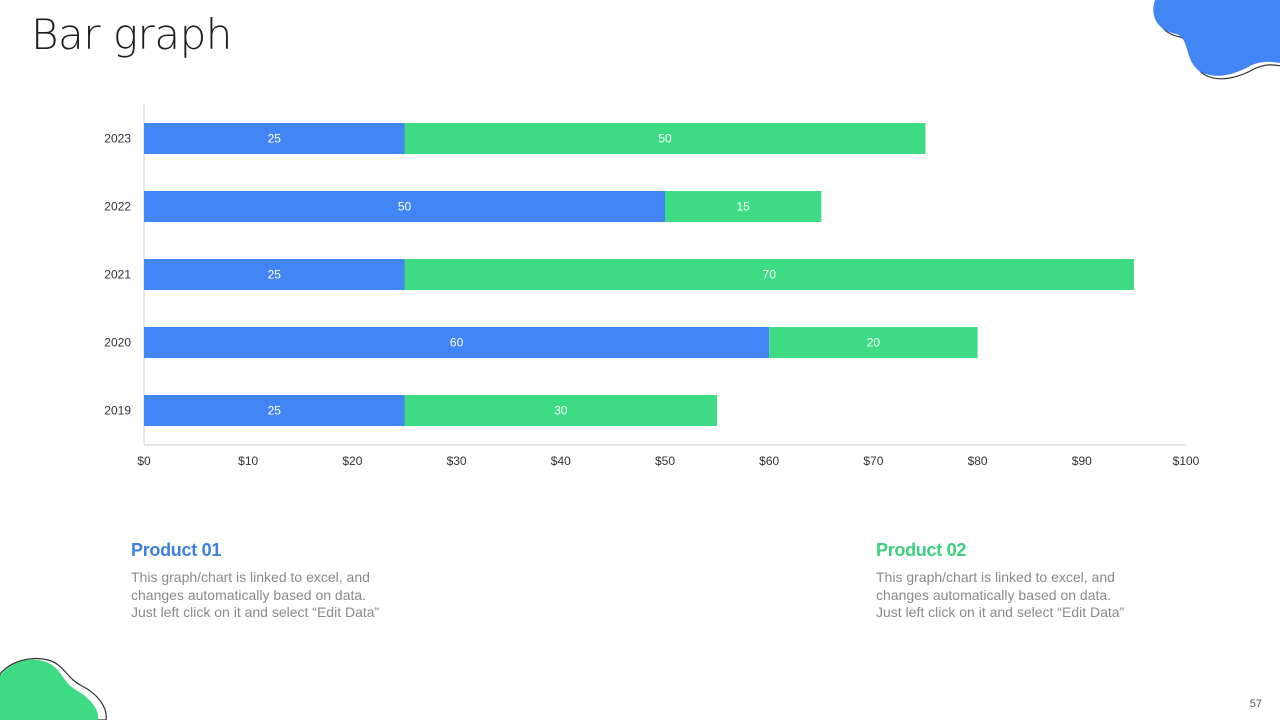 The image size is (1280, 720). What do you see at coordinates (53, 688) in the screenshot?
I see `decorative-green-blob` at bounding box center [53, 688].